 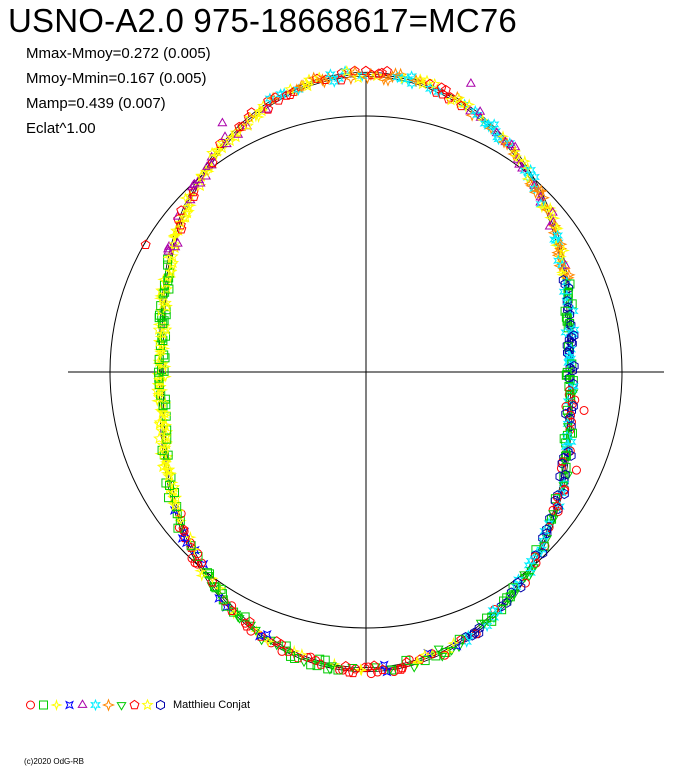 I want to click on legend-markers, so click(x=95, y=705).